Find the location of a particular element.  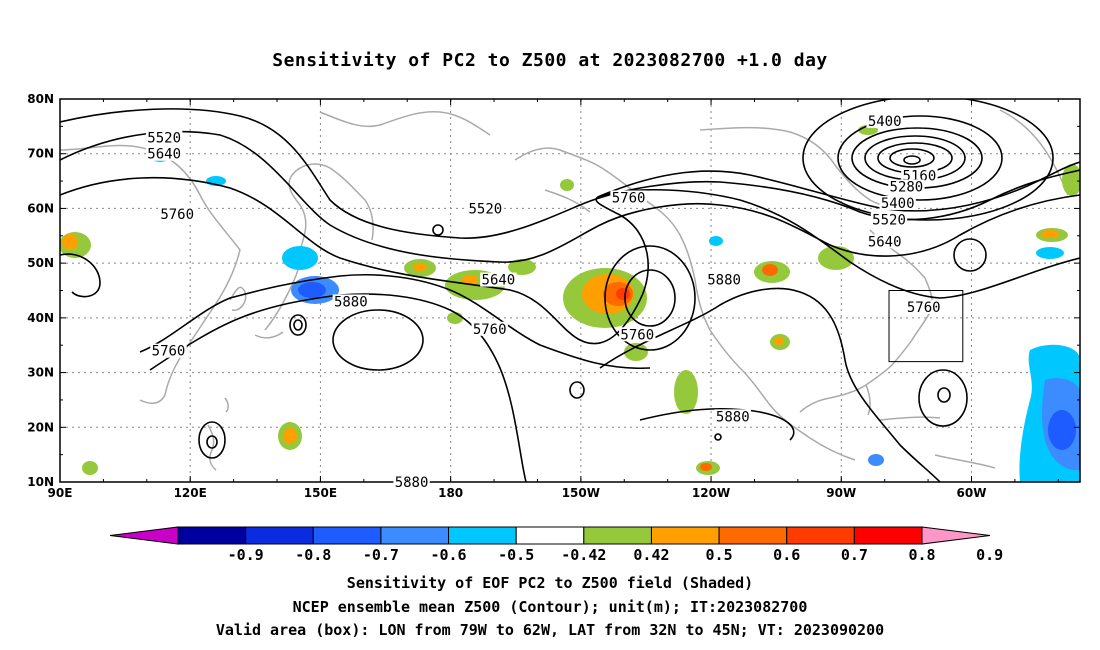

high-pacific is located at coordinates (378, 340).